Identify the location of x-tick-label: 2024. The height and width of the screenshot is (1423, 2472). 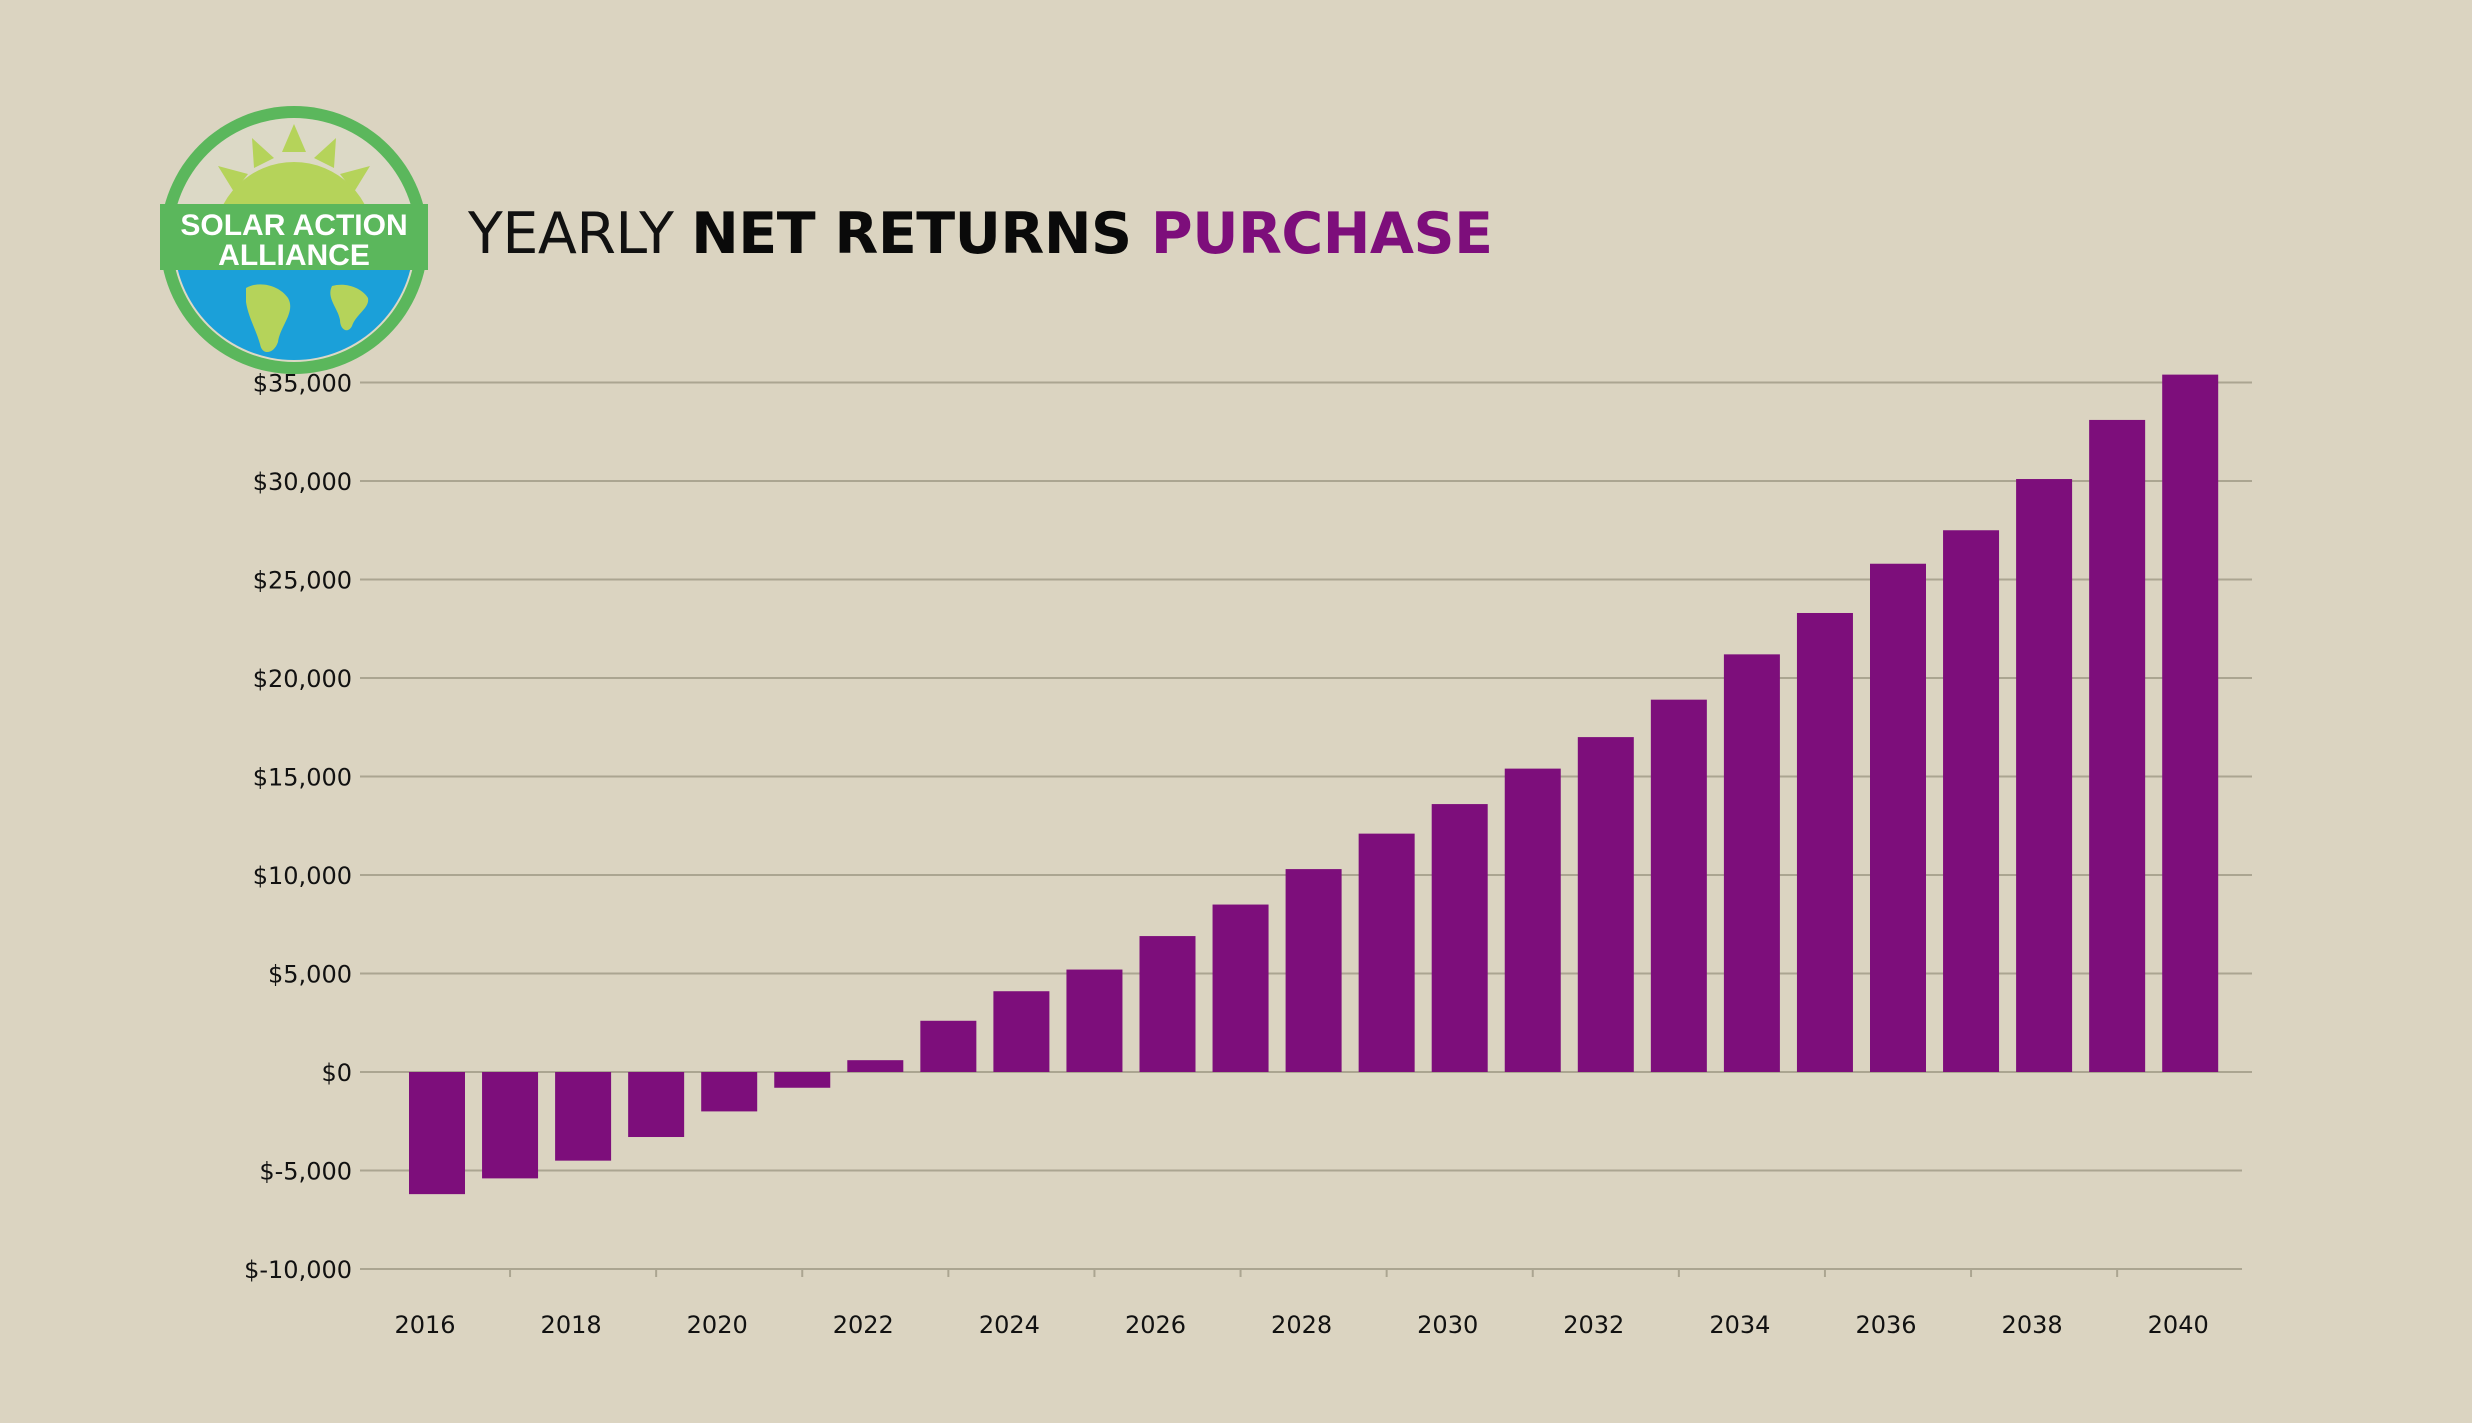
(1009, 1325).